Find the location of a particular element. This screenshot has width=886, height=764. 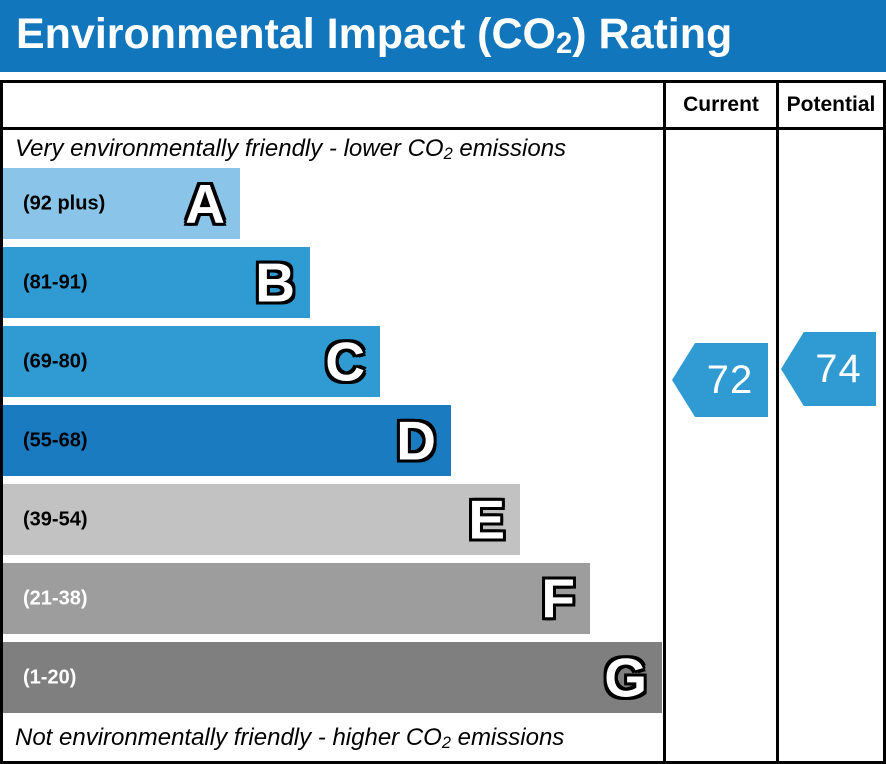

band-bar-f: (21-38) F is located at coordinates (296, 598).